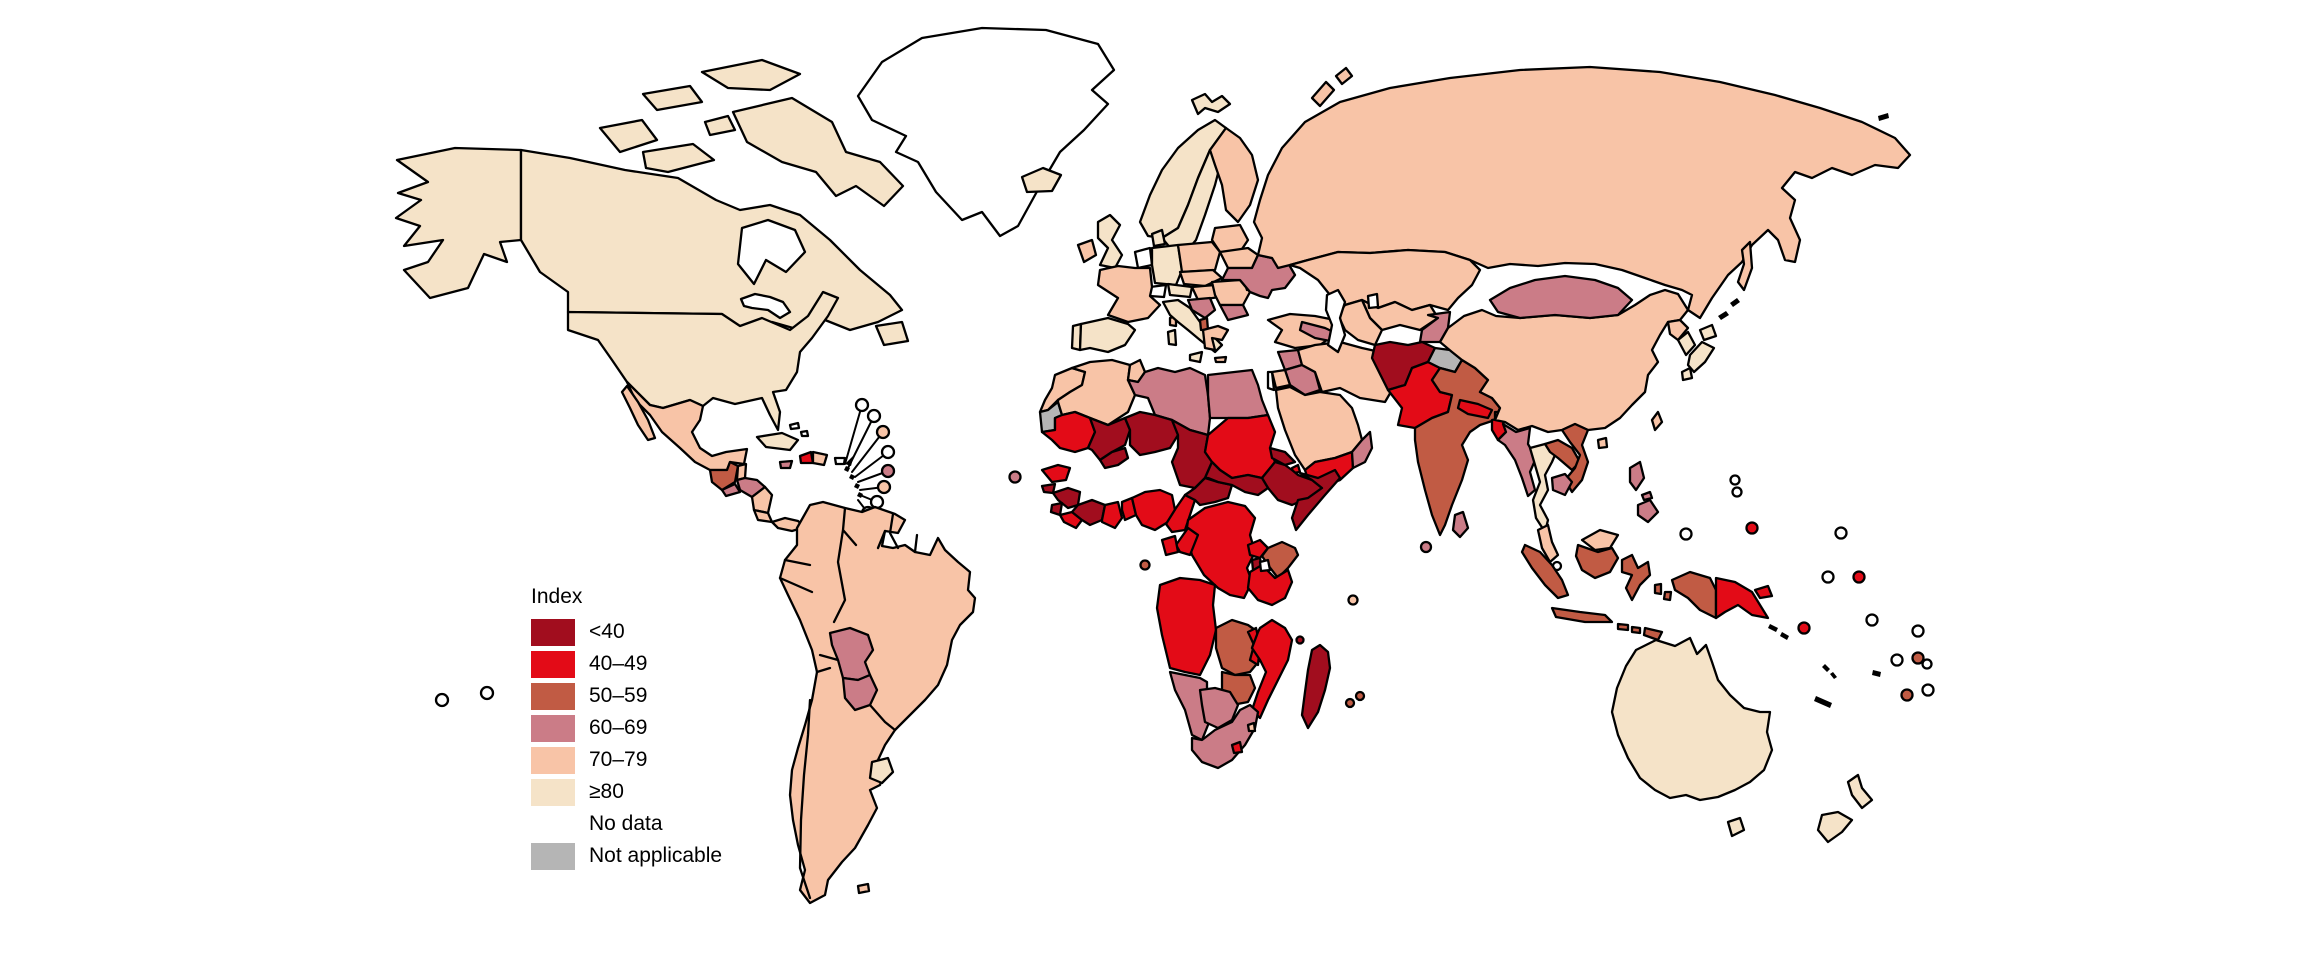 The image size is (2304, 960). Describe the element at coordinates (1663, 592) in the screenshot. I see `islands-moluccas` at that location.